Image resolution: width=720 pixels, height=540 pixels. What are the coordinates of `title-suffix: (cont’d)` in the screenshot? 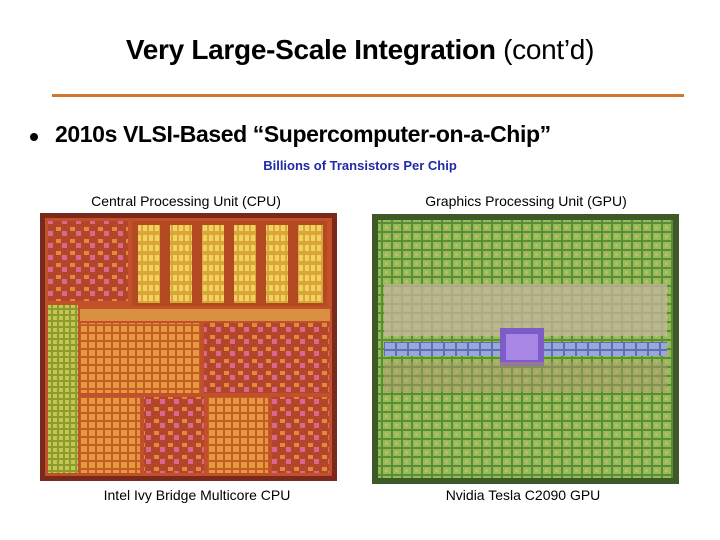 It's located at (549, 49).